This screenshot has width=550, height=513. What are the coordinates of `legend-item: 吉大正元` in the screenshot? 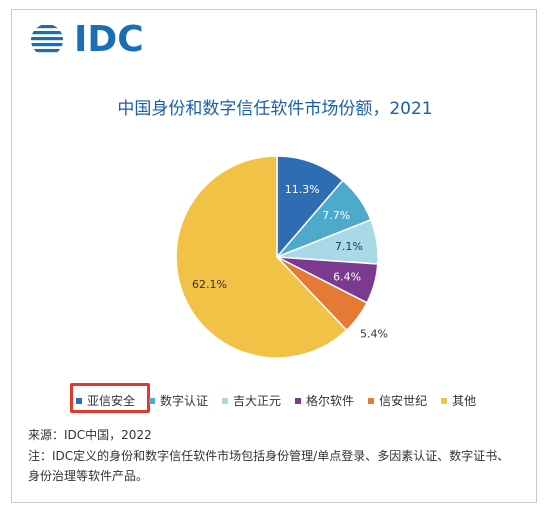 It's located at (251, 400).